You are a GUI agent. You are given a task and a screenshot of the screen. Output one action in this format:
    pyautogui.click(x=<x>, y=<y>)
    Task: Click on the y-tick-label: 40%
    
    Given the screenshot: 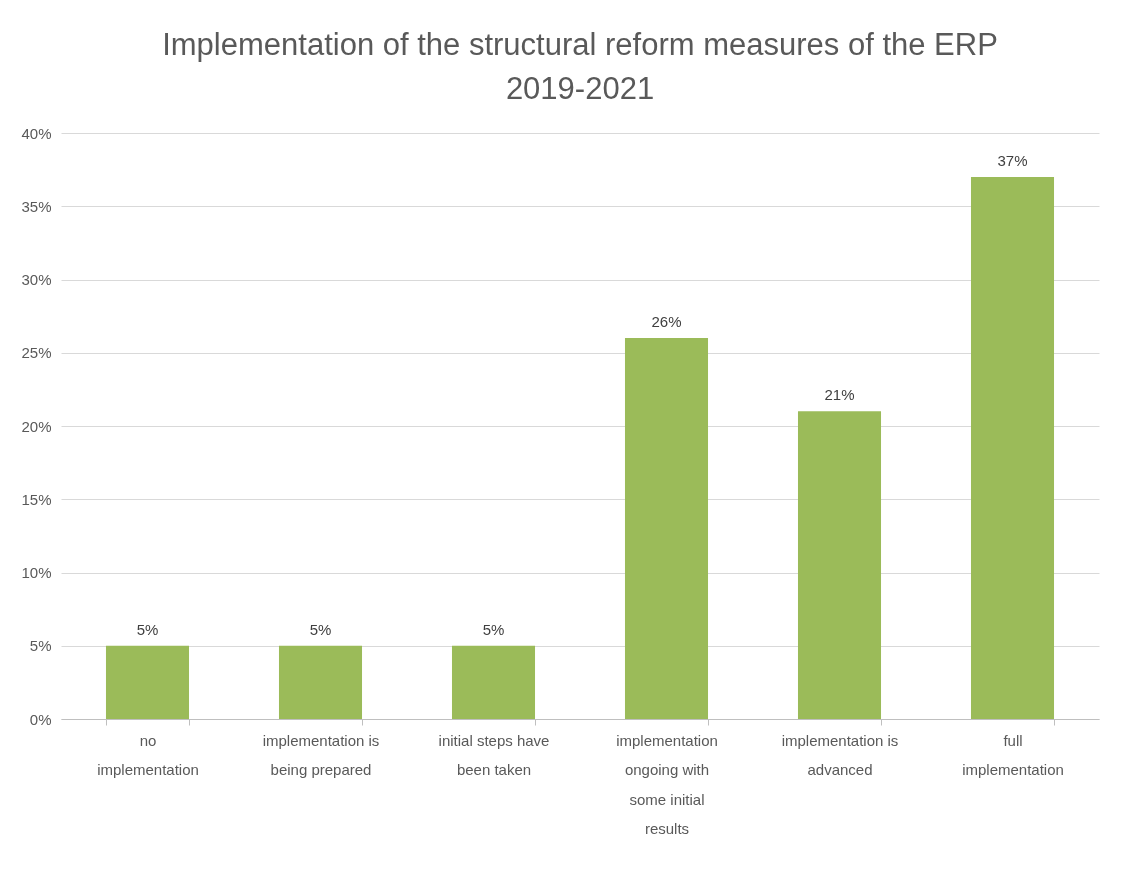 What is the action you would take?
    pyautogui.click(x=36, y=133)
    